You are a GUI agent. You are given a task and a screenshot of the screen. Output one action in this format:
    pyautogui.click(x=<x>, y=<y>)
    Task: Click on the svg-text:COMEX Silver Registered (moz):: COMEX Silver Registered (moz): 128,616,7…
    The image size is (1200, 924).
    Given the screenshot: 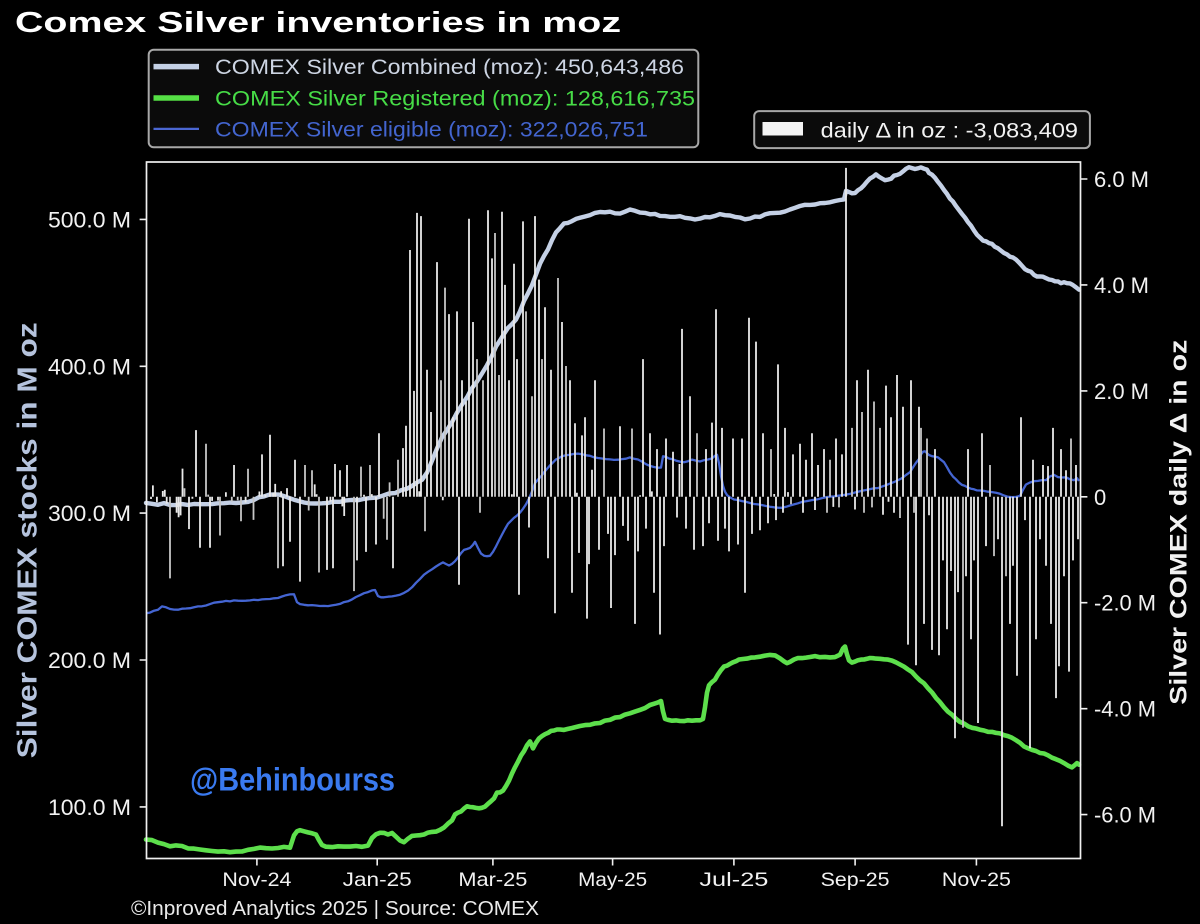 What is the action you would take?
    pyautogui.click(x=455, y=98)
    